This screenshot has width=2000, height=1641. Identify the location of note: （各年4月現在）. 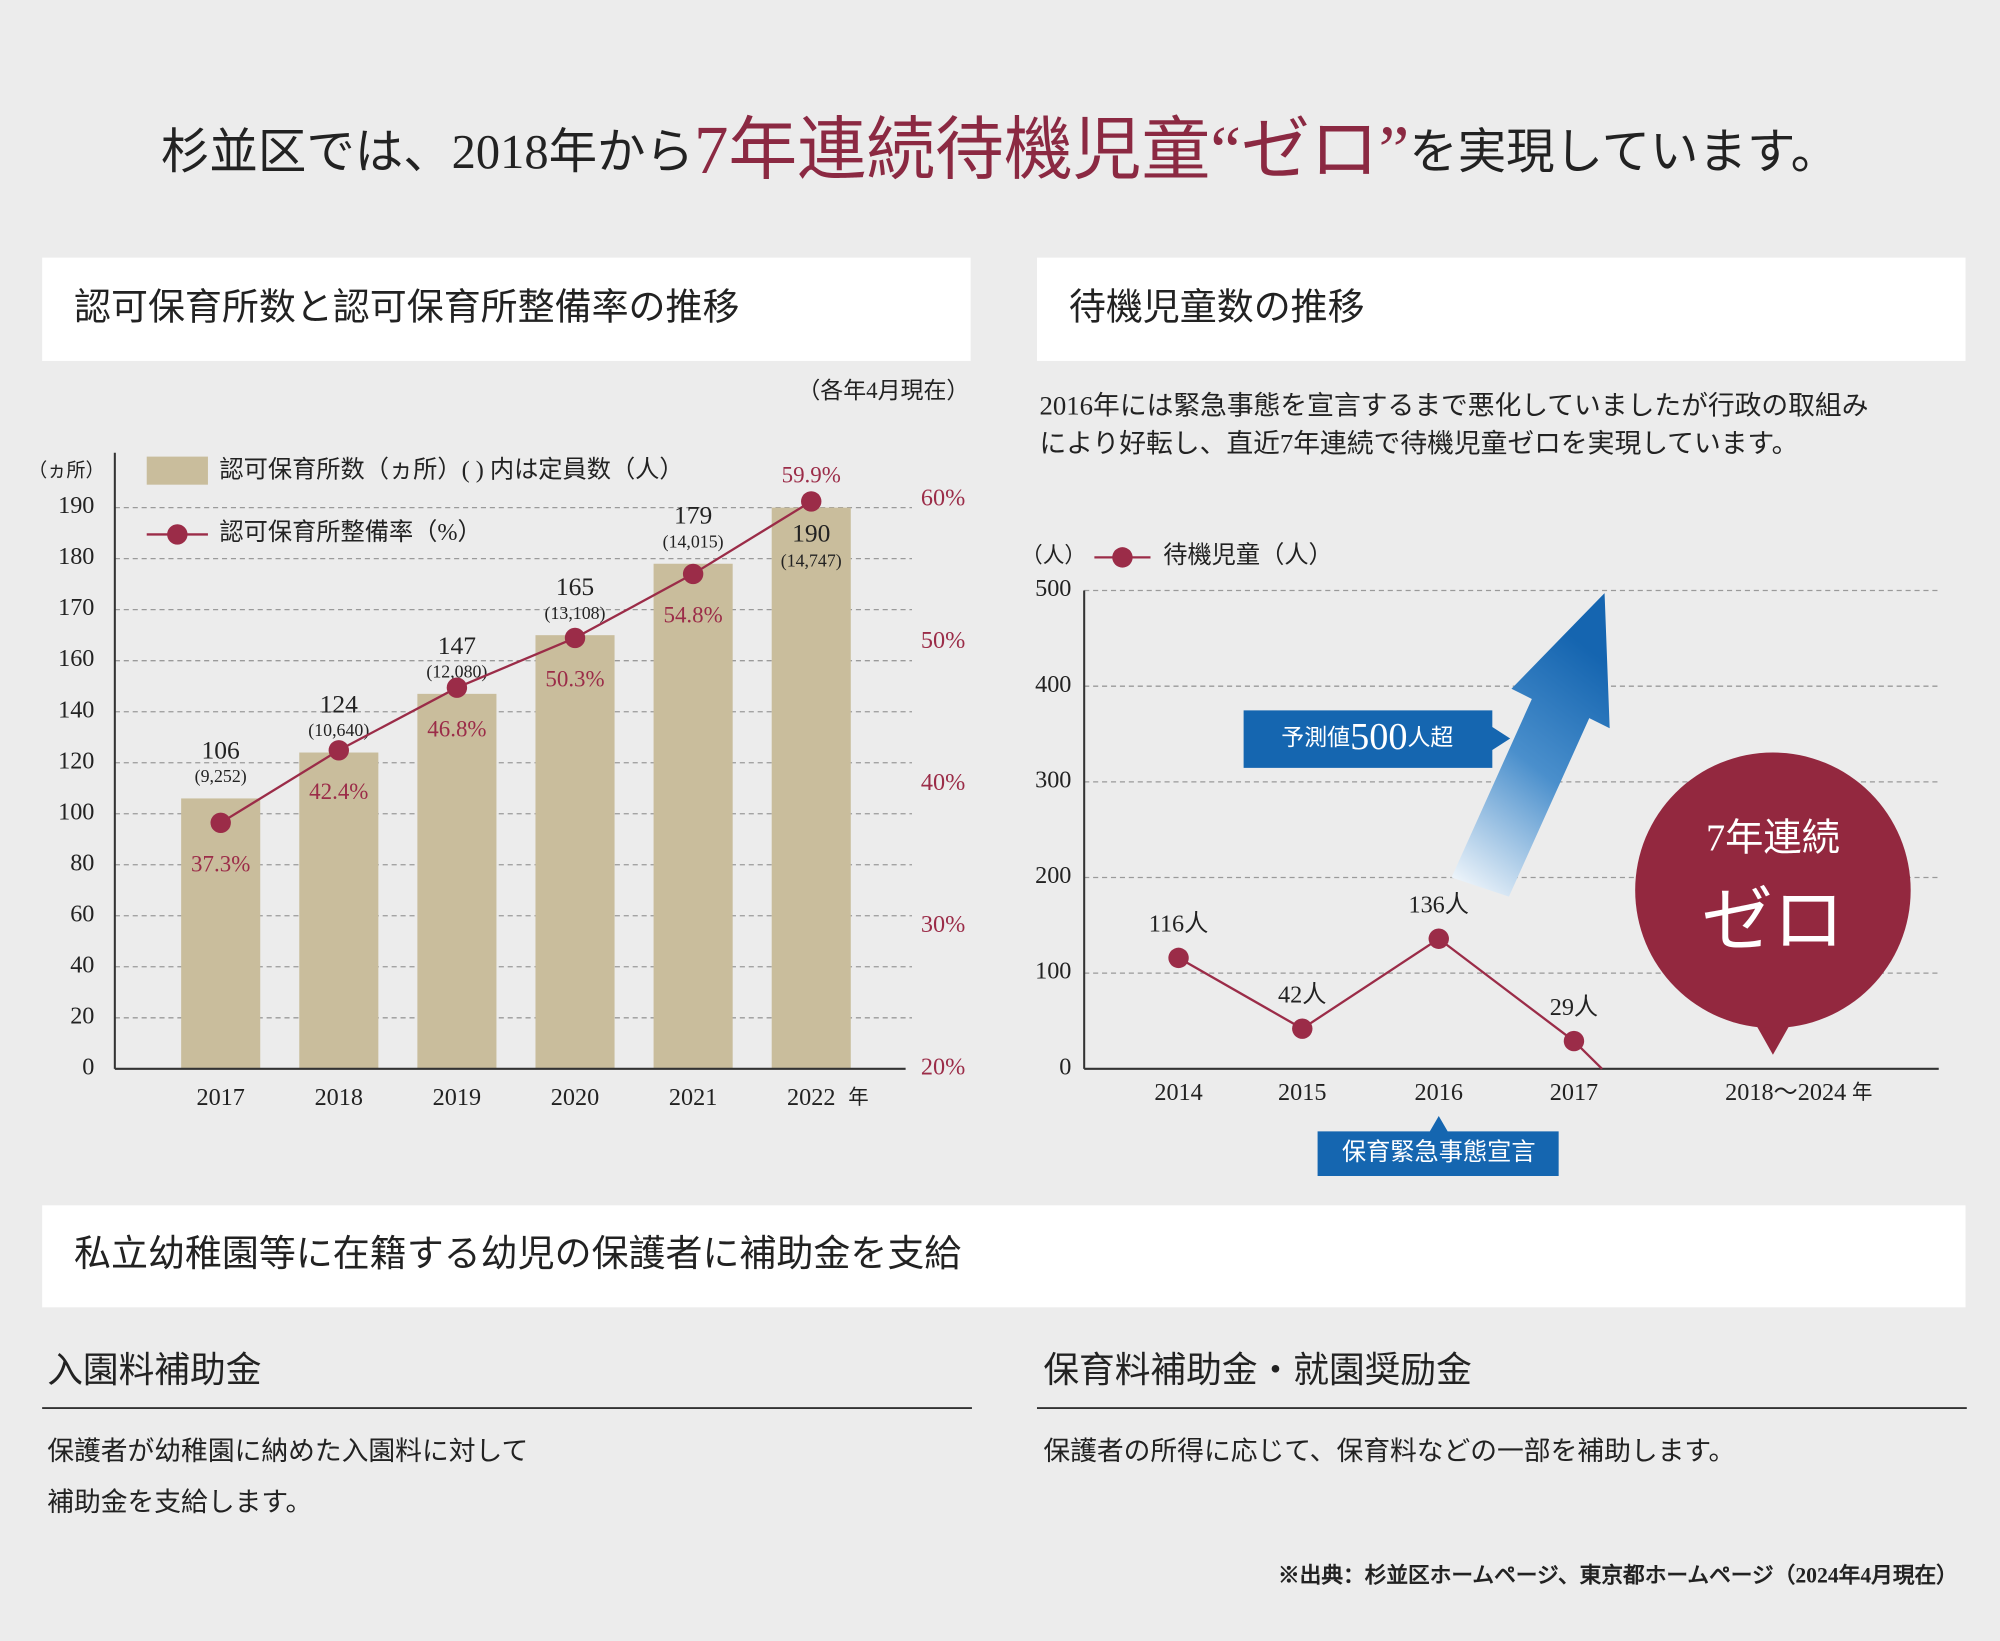
(883, 390).